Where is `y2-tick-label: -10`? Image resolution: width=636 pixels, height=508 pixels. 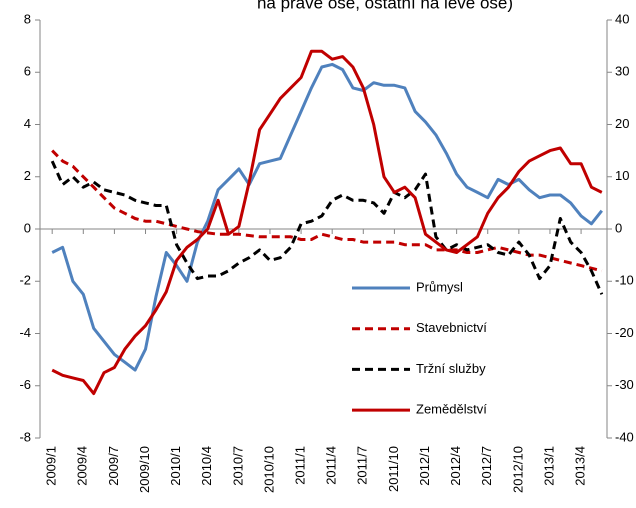 y2-tick-label: -10 is located at coordinates (624, 280).